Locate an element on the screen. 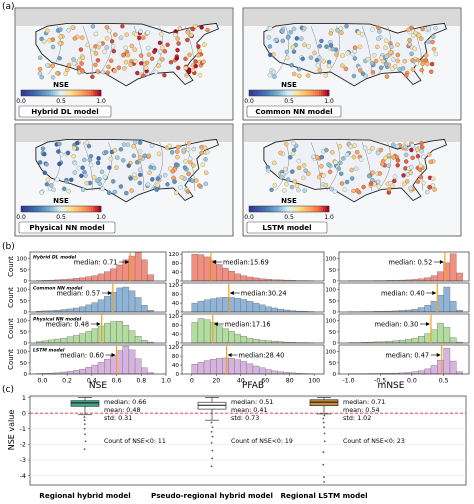 The width and height of the screenshot is (474, 504). histogram-subplot: median:28.40 0 40 80 120 is located at coordinates (246, 361).